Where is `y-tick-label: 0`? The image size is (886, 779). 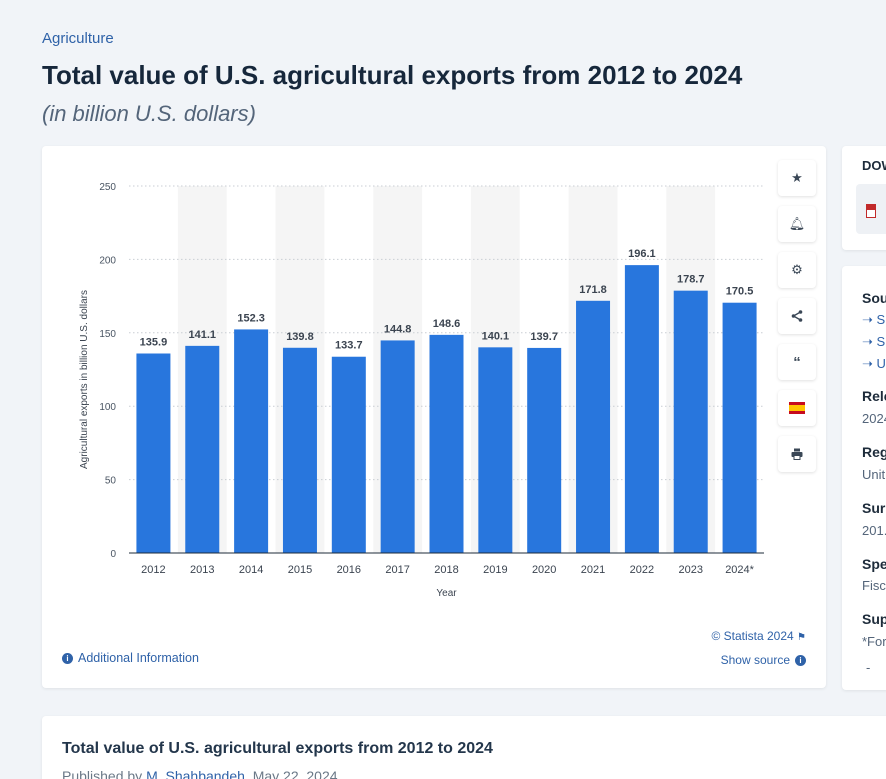
y-tick-label: 0 is located at coordinates (113, 554).